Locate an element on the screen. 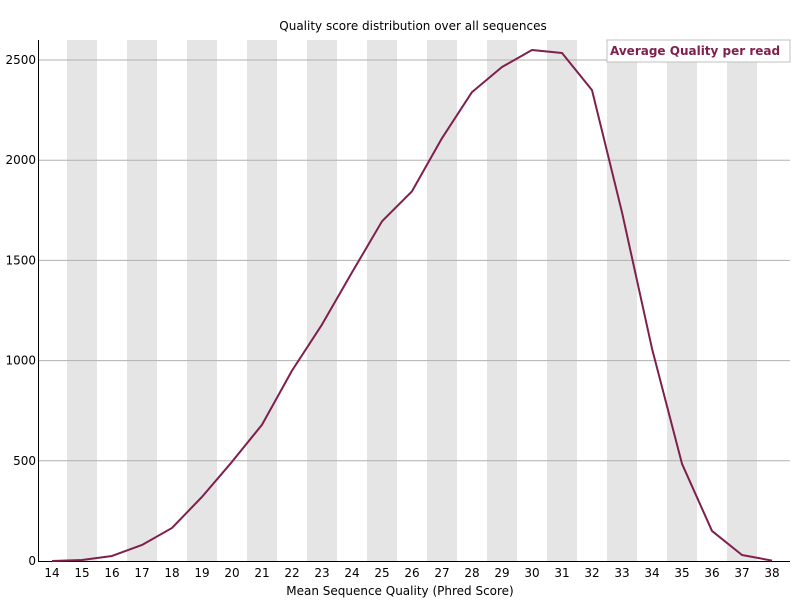 Image resolution: width=800 pixels, height=600 pixels. x-tick-label: 32 is located at coordinates (591, 573).